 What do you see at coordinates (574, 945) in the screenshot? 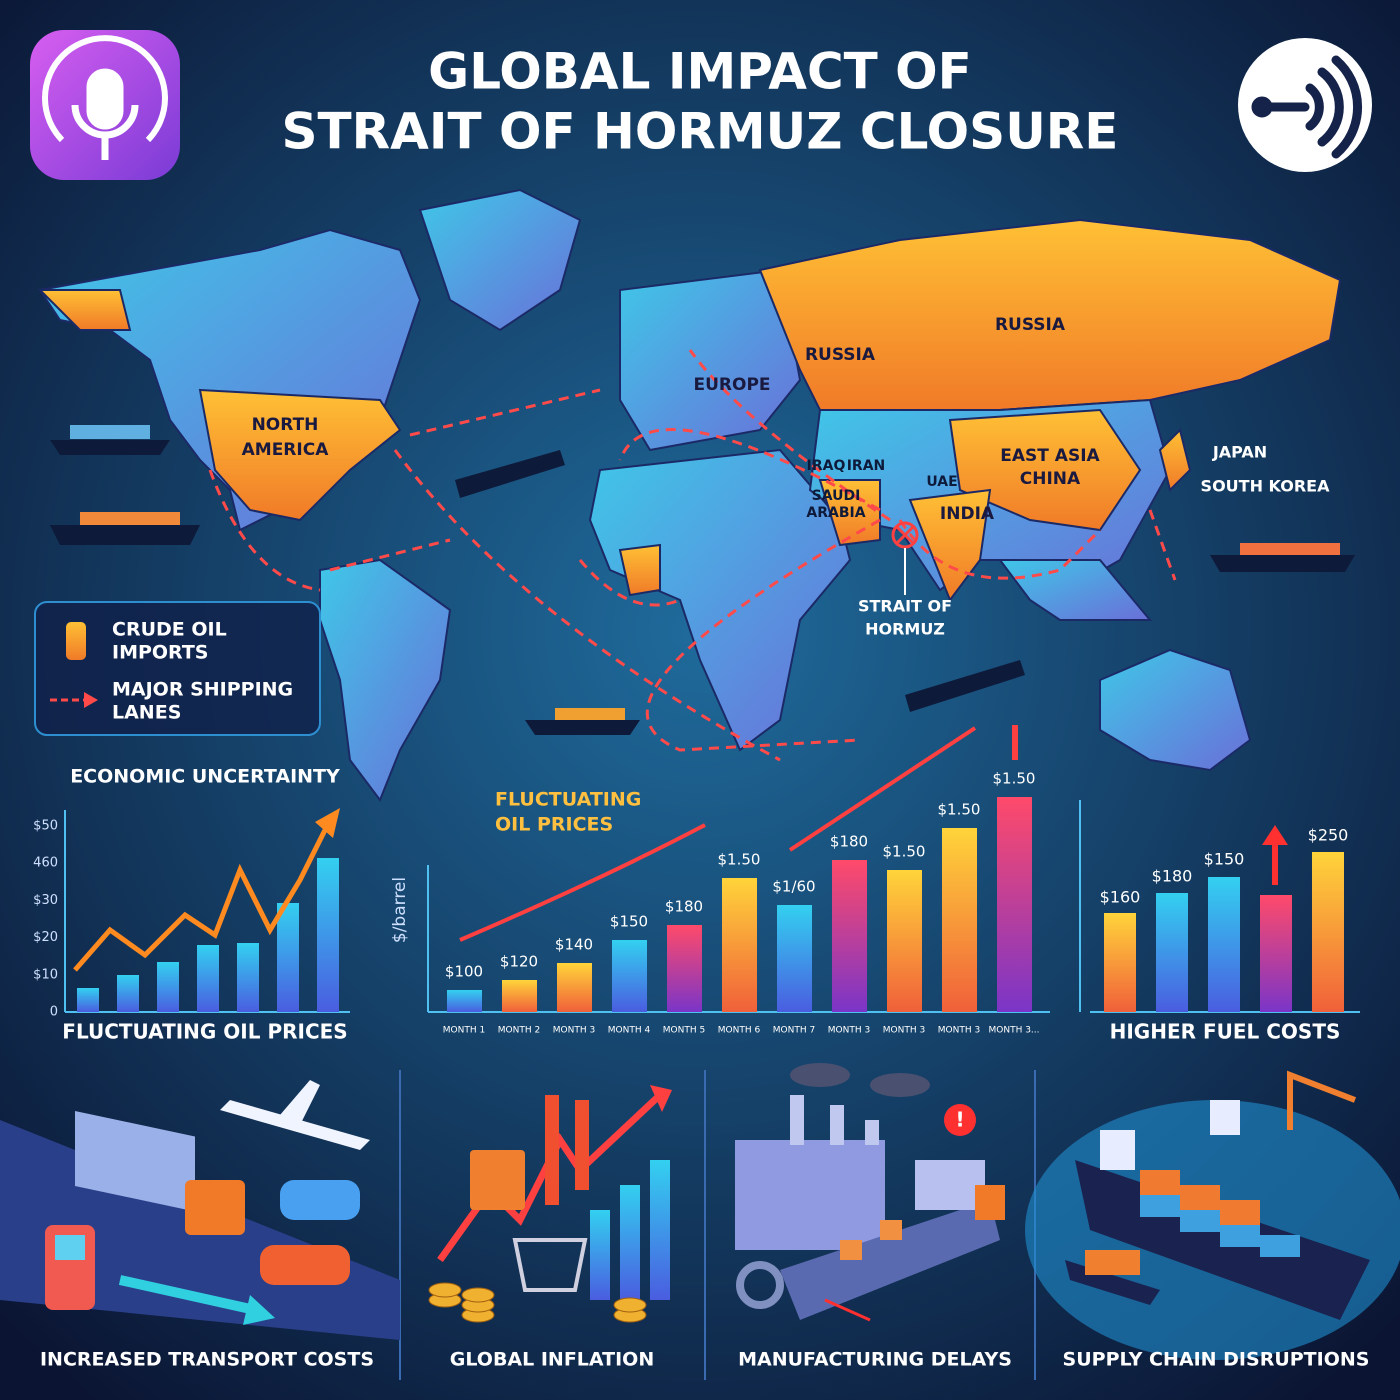
I see `value-label: $140` at bounding box center [574, 945].